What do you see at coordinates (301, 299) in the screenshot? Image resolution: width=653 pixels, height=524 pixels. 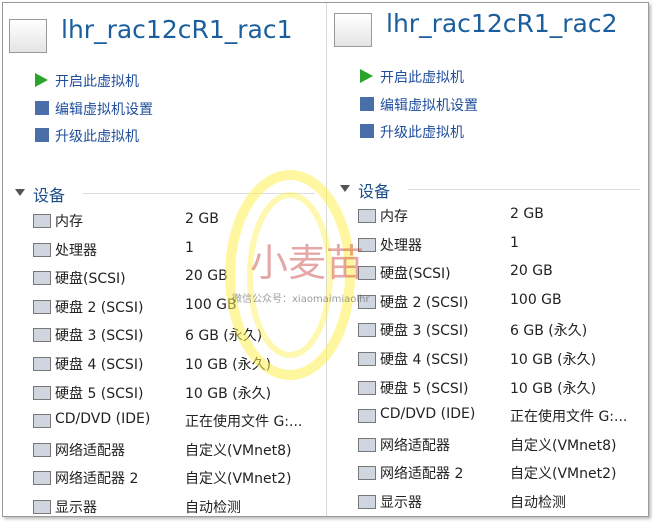 I see `watermark-subtitle: 微信公众号：xiaomaimiaolhr` at bounding box center [301, 299].